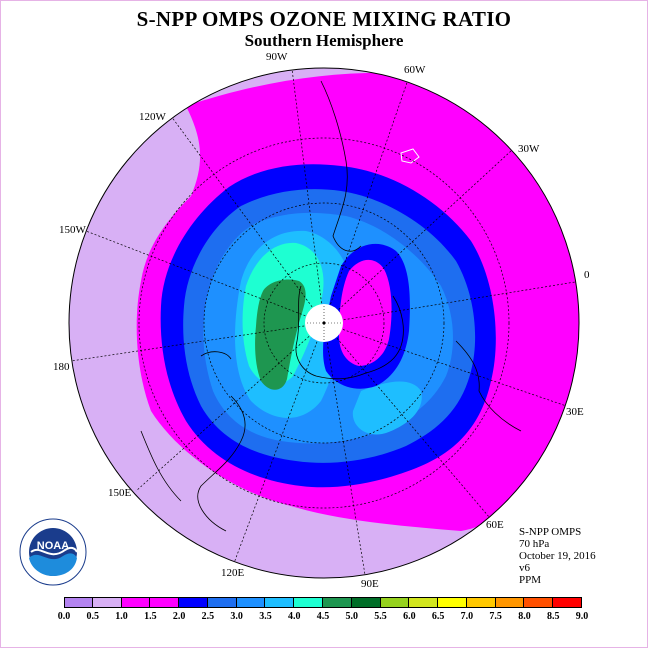 The width and height of the screenshot is (648, 648). Describe the element at coordinates (529, 149) in the screenshot. I see `lon-label-30w: 30W` at that location.